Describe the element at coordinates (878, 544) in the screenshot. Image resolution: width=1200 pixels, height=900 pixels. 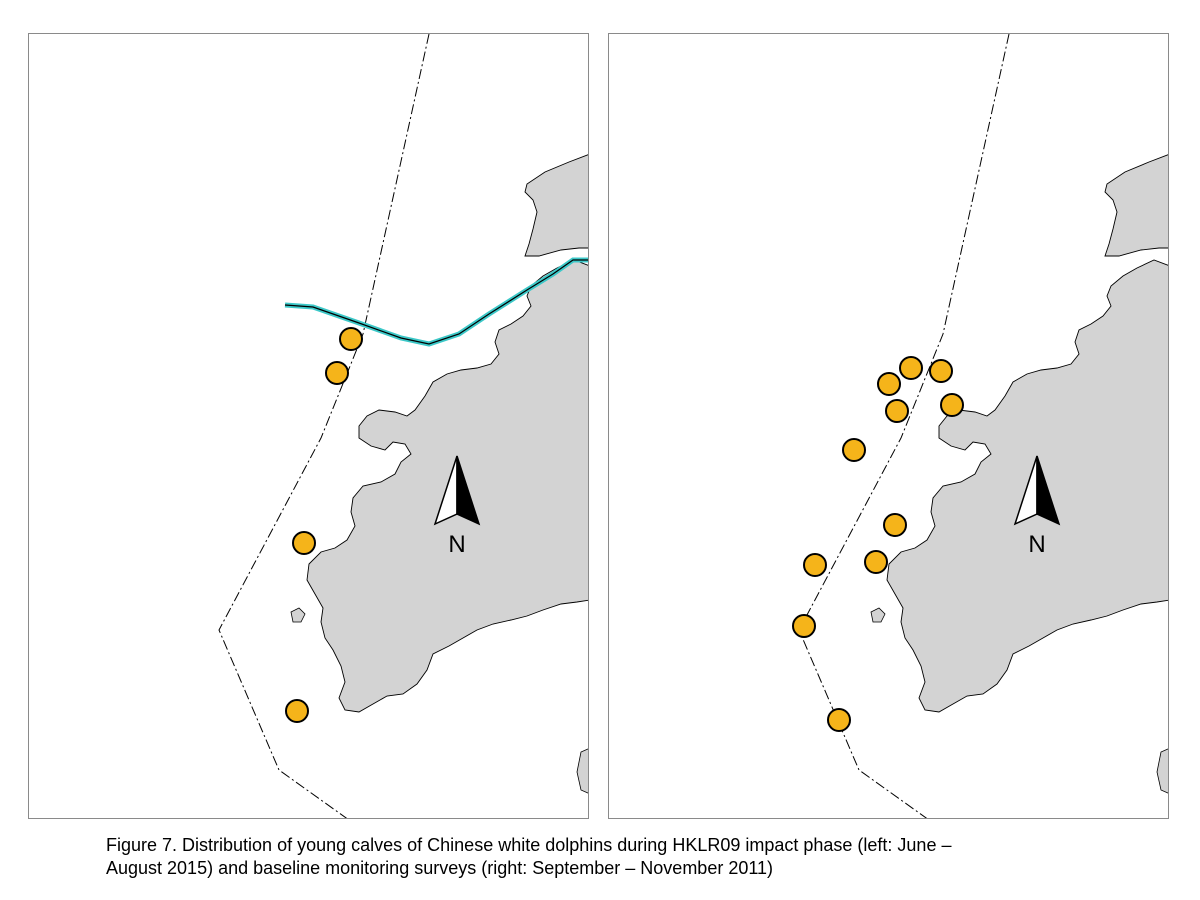
I see `sightings-right` at that location.